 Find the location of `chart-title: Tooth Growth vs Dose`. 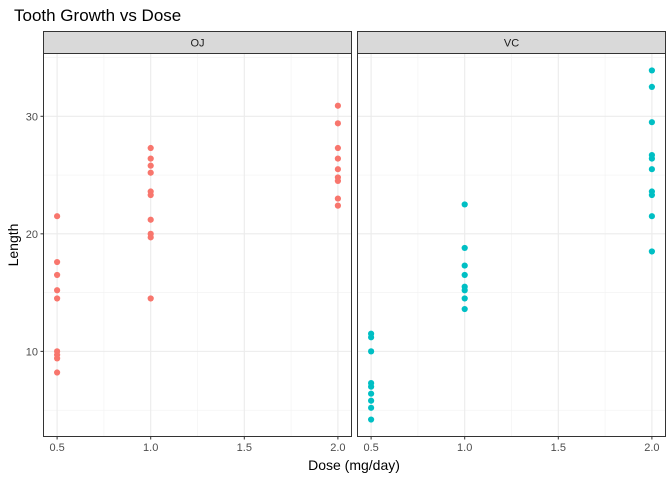

chart-title: Tooth Growth vs Dose is located at coordinates (97, 15).